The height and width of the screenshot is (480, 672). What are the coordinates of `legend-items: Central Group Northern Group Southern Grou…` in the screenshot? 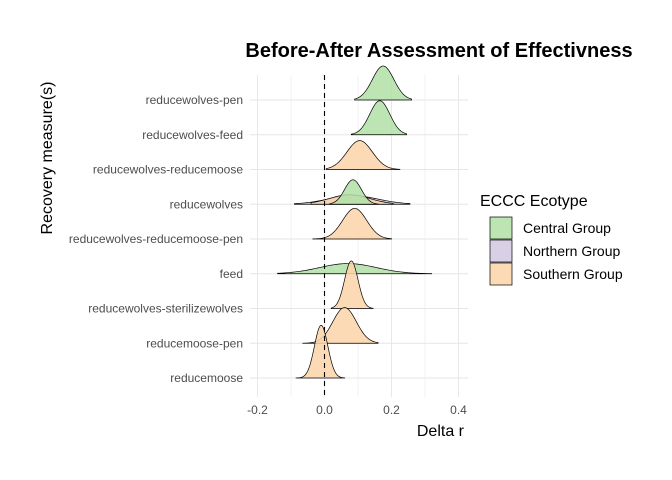 It's located at (556, 251).